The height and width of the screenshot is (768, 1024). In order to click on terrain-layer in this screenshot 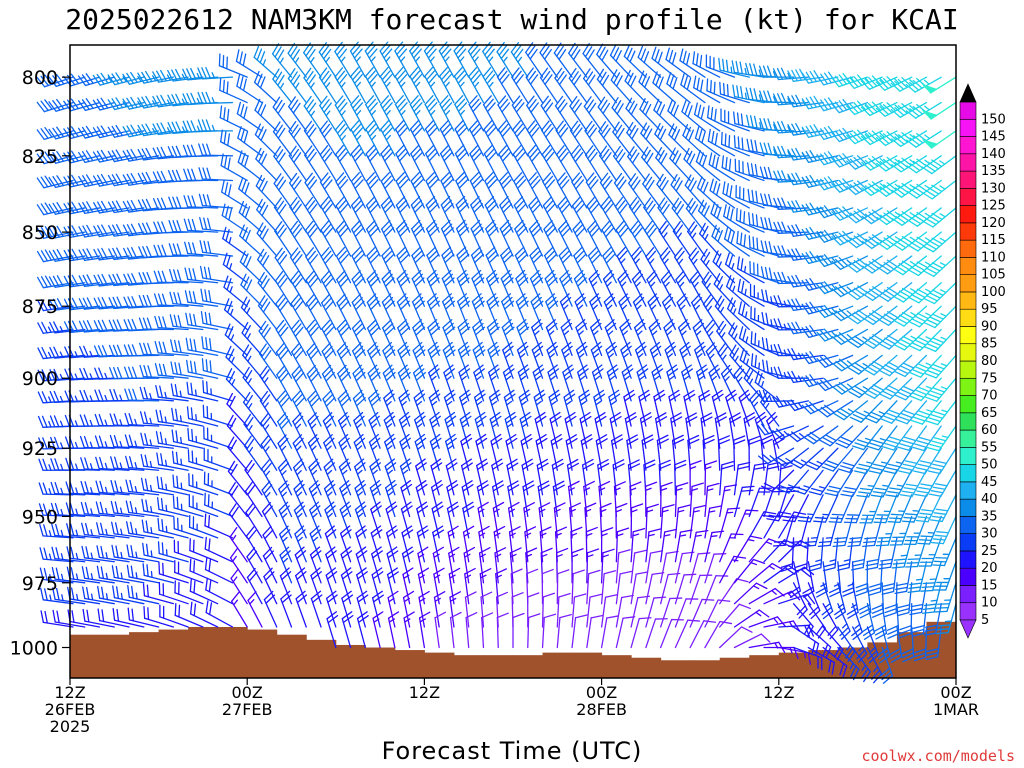, I will do `click(513, 649)`.